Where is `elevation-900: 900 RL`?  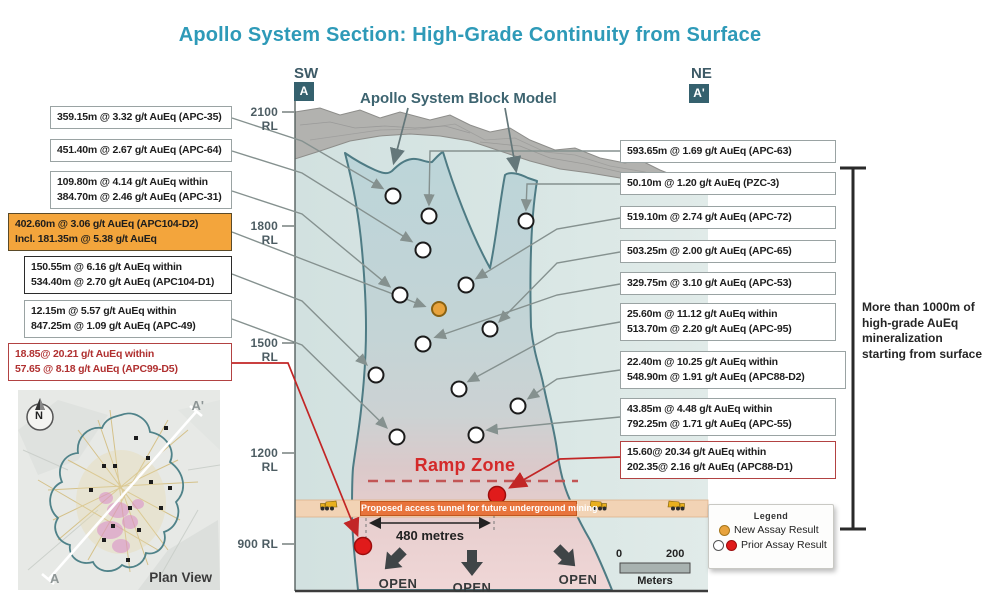 elevation-900: 900 RL is located at coordinates (257, 544).